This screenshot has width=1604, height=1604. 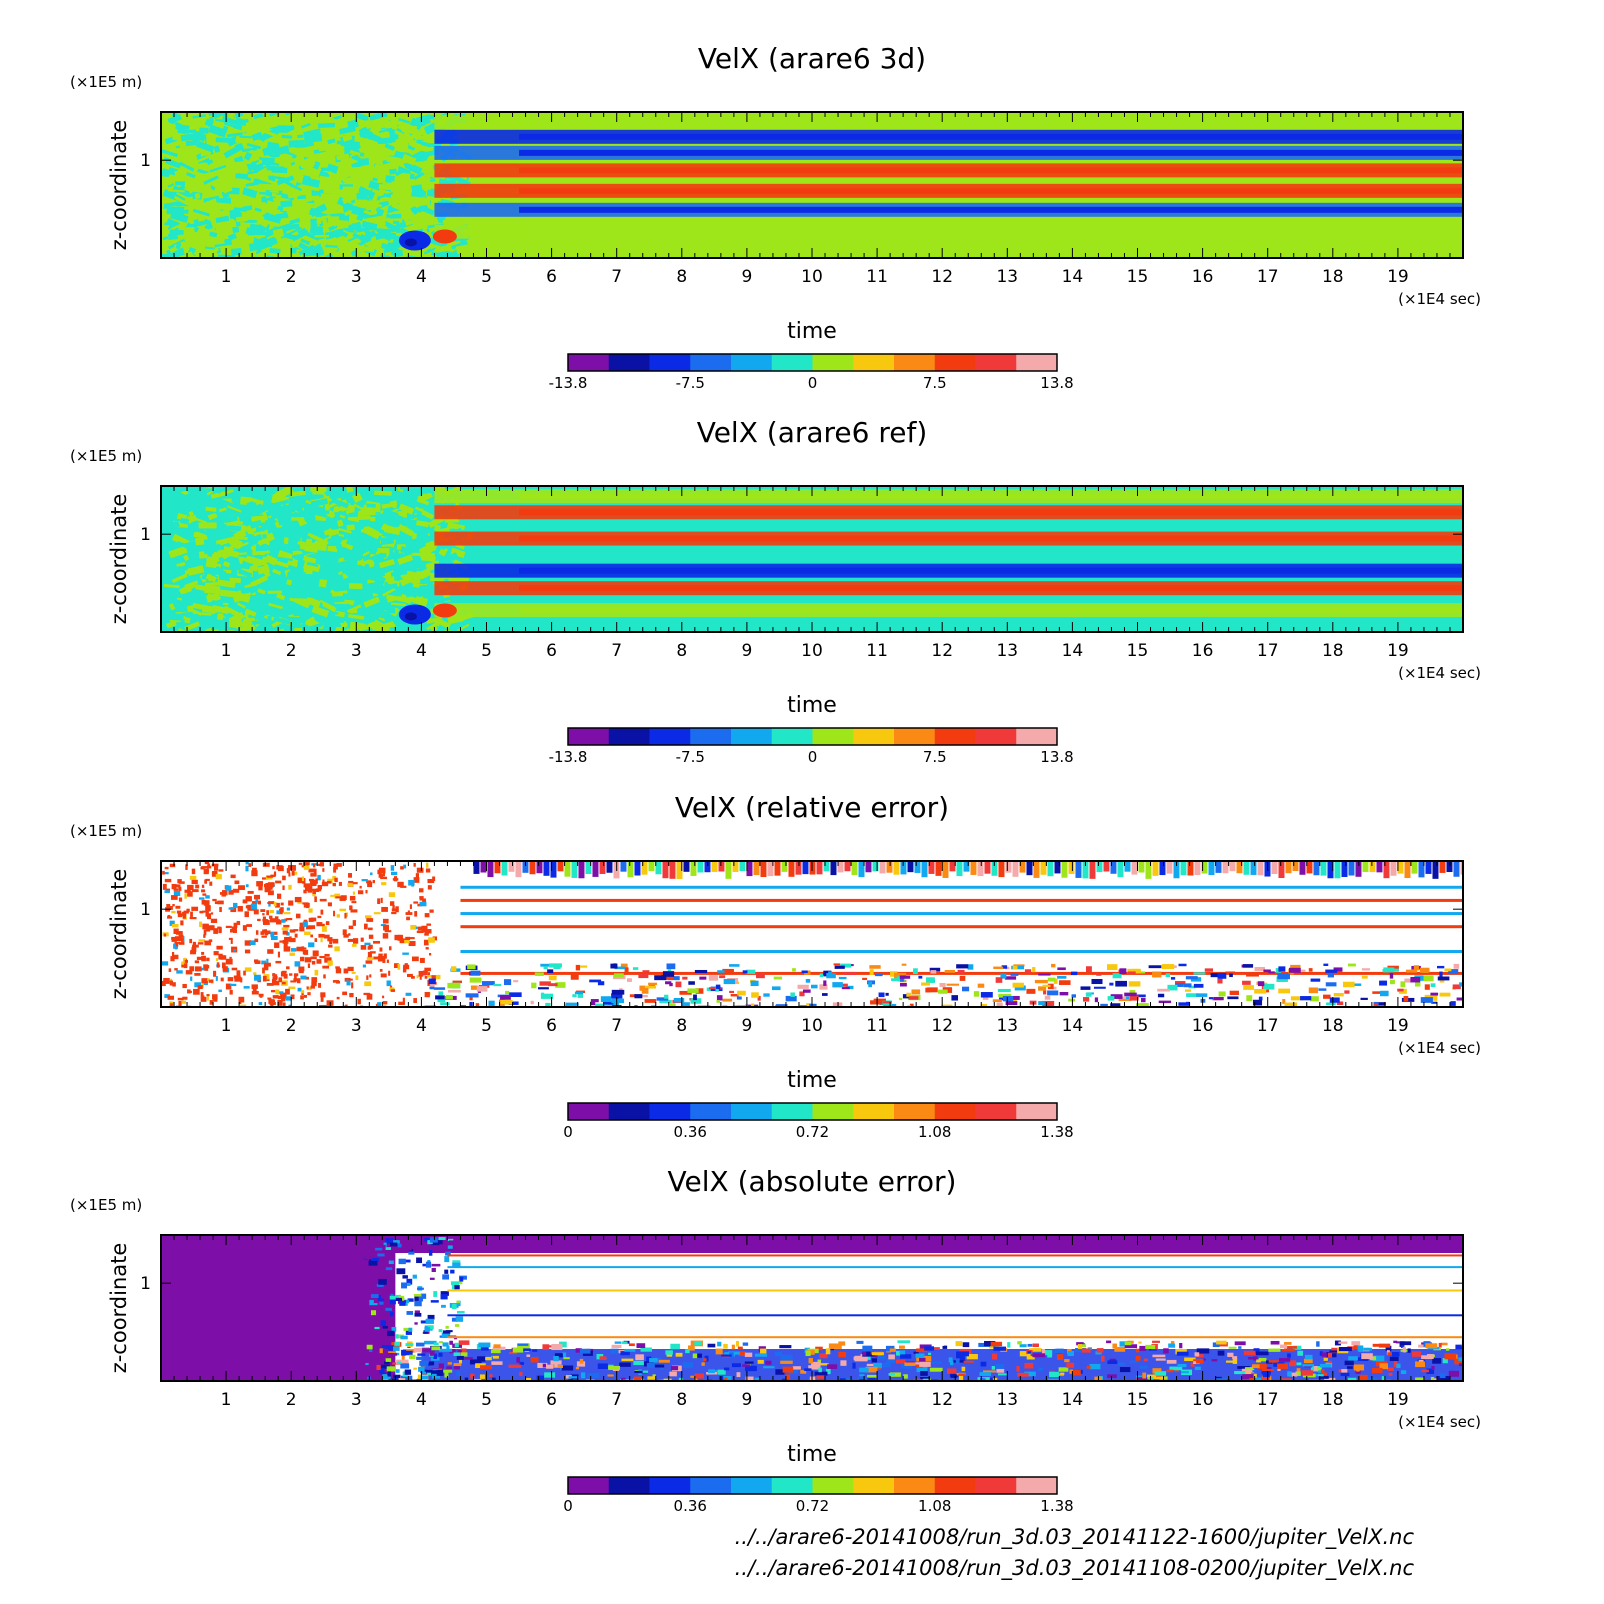 I want to click on colorbar-label: 7.5, so click(x=935, y=757).